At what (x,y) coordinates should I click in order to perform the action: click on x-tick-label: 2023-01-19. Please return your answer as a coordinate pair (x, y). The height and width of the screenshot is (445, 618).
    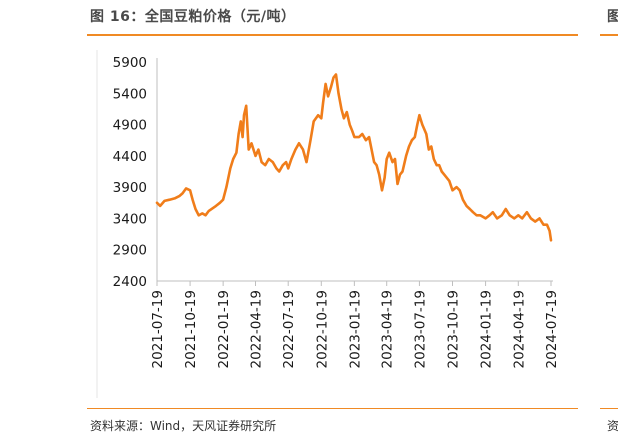
    Looking at the image, I should click on (355, 329).